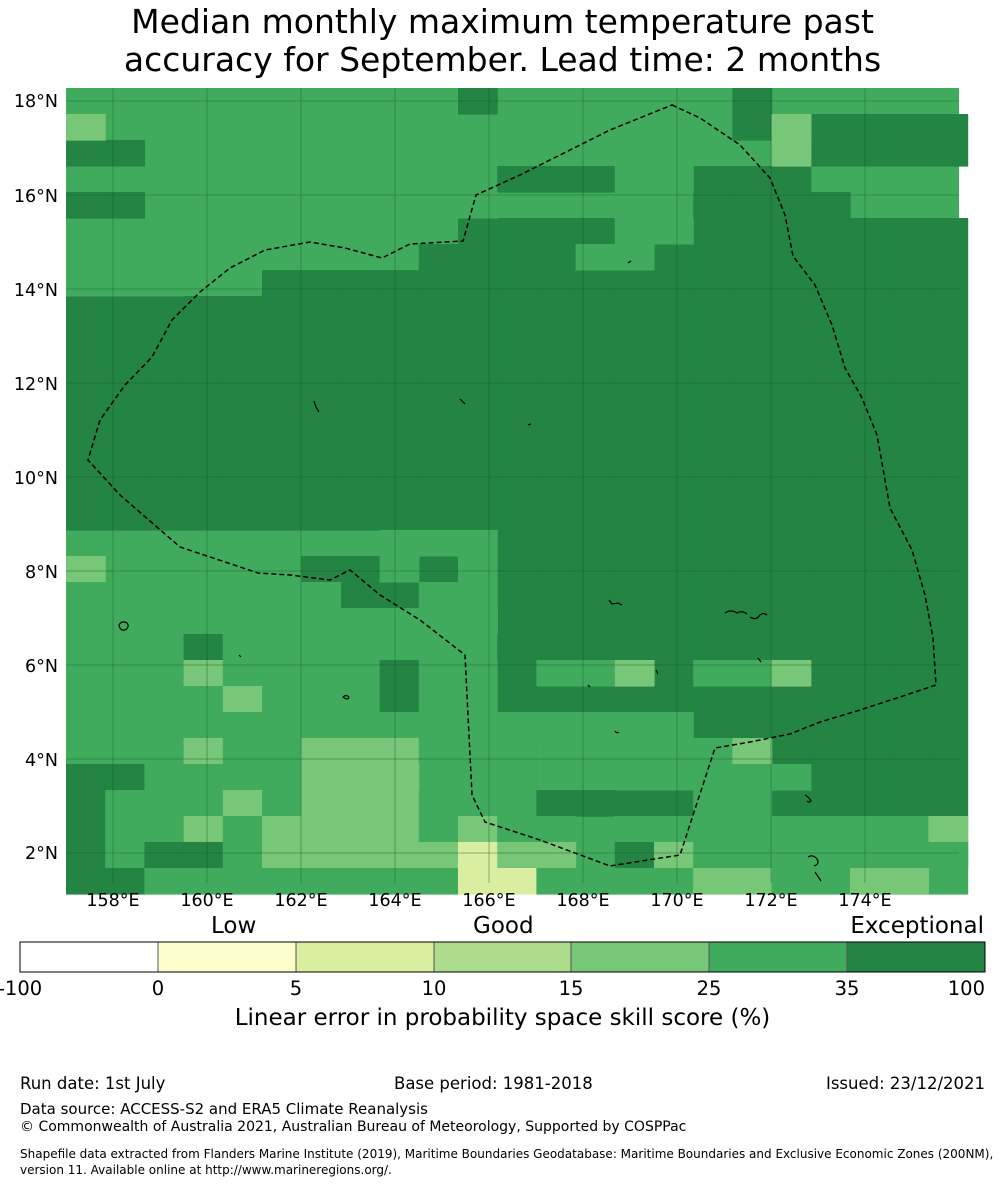 The width and height of the screenshot is (1005, 1185). Describe the element at coordinates (300, 901) in the screenshot. I see `lon-tick-label: 162°E` at that location.